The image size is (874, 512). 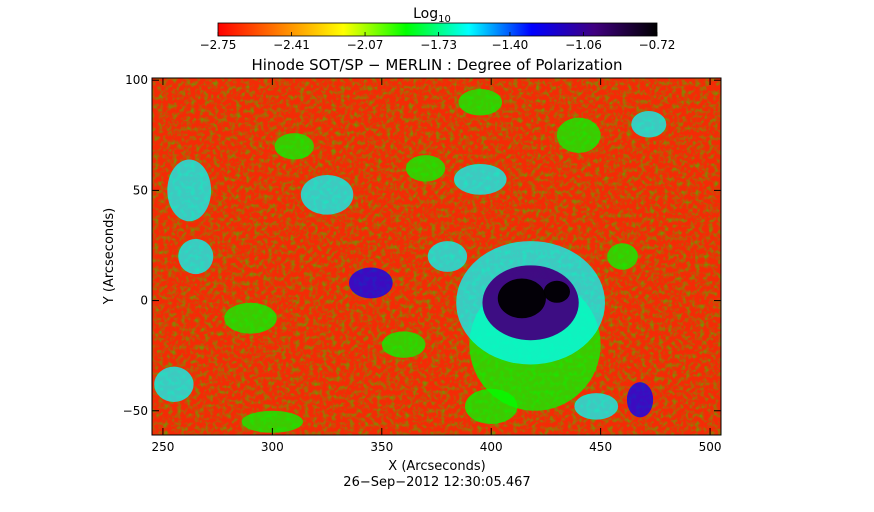 What do you see at coordinates (436, 482) in the screenshot?
I see `timestamp: 26−Sep−2012 12:30:05.467` at bounding box center [436, 482].